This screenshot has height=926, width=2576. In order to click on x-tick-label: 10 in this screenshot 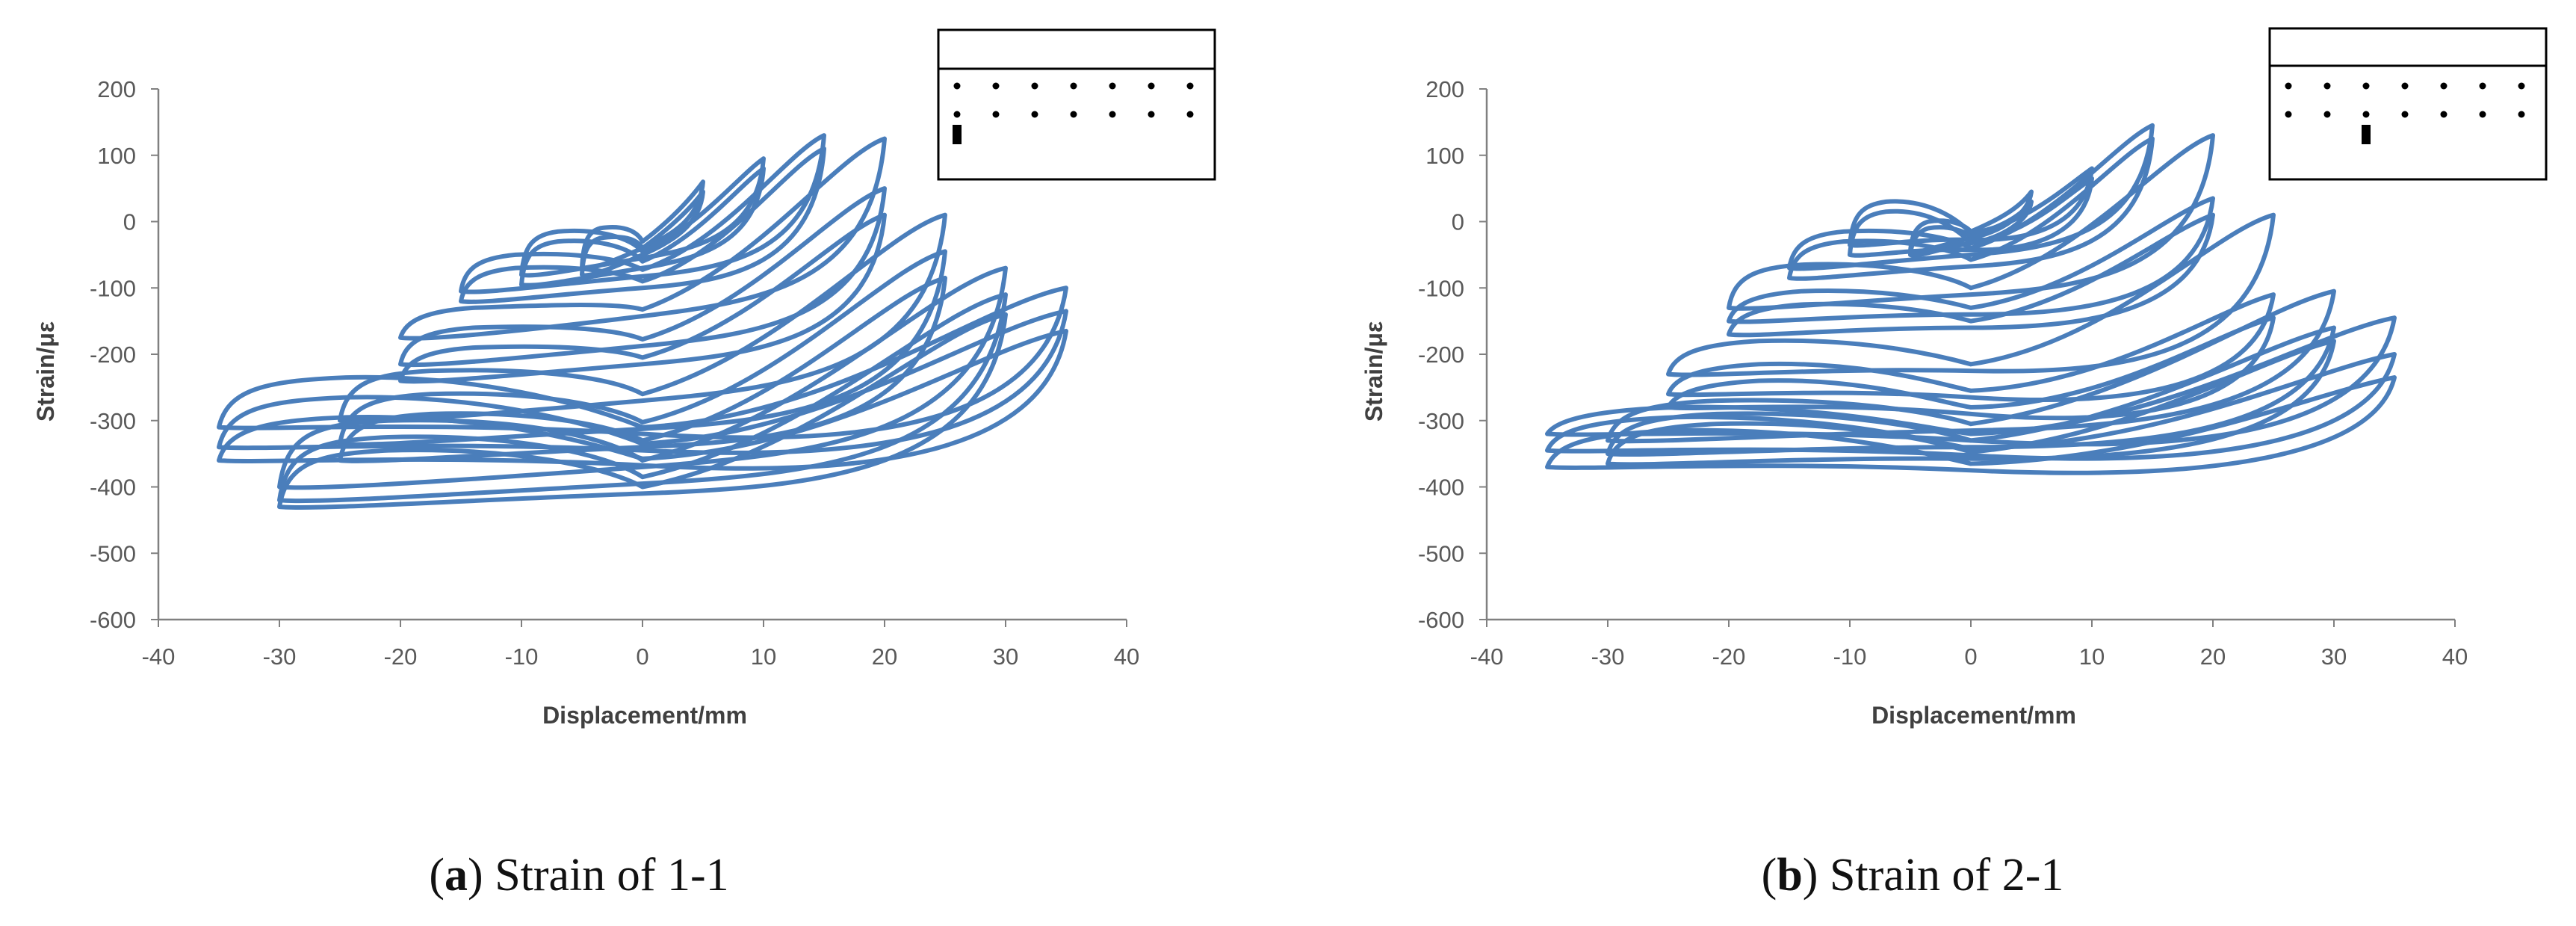, I will do `click(763, 656)`.